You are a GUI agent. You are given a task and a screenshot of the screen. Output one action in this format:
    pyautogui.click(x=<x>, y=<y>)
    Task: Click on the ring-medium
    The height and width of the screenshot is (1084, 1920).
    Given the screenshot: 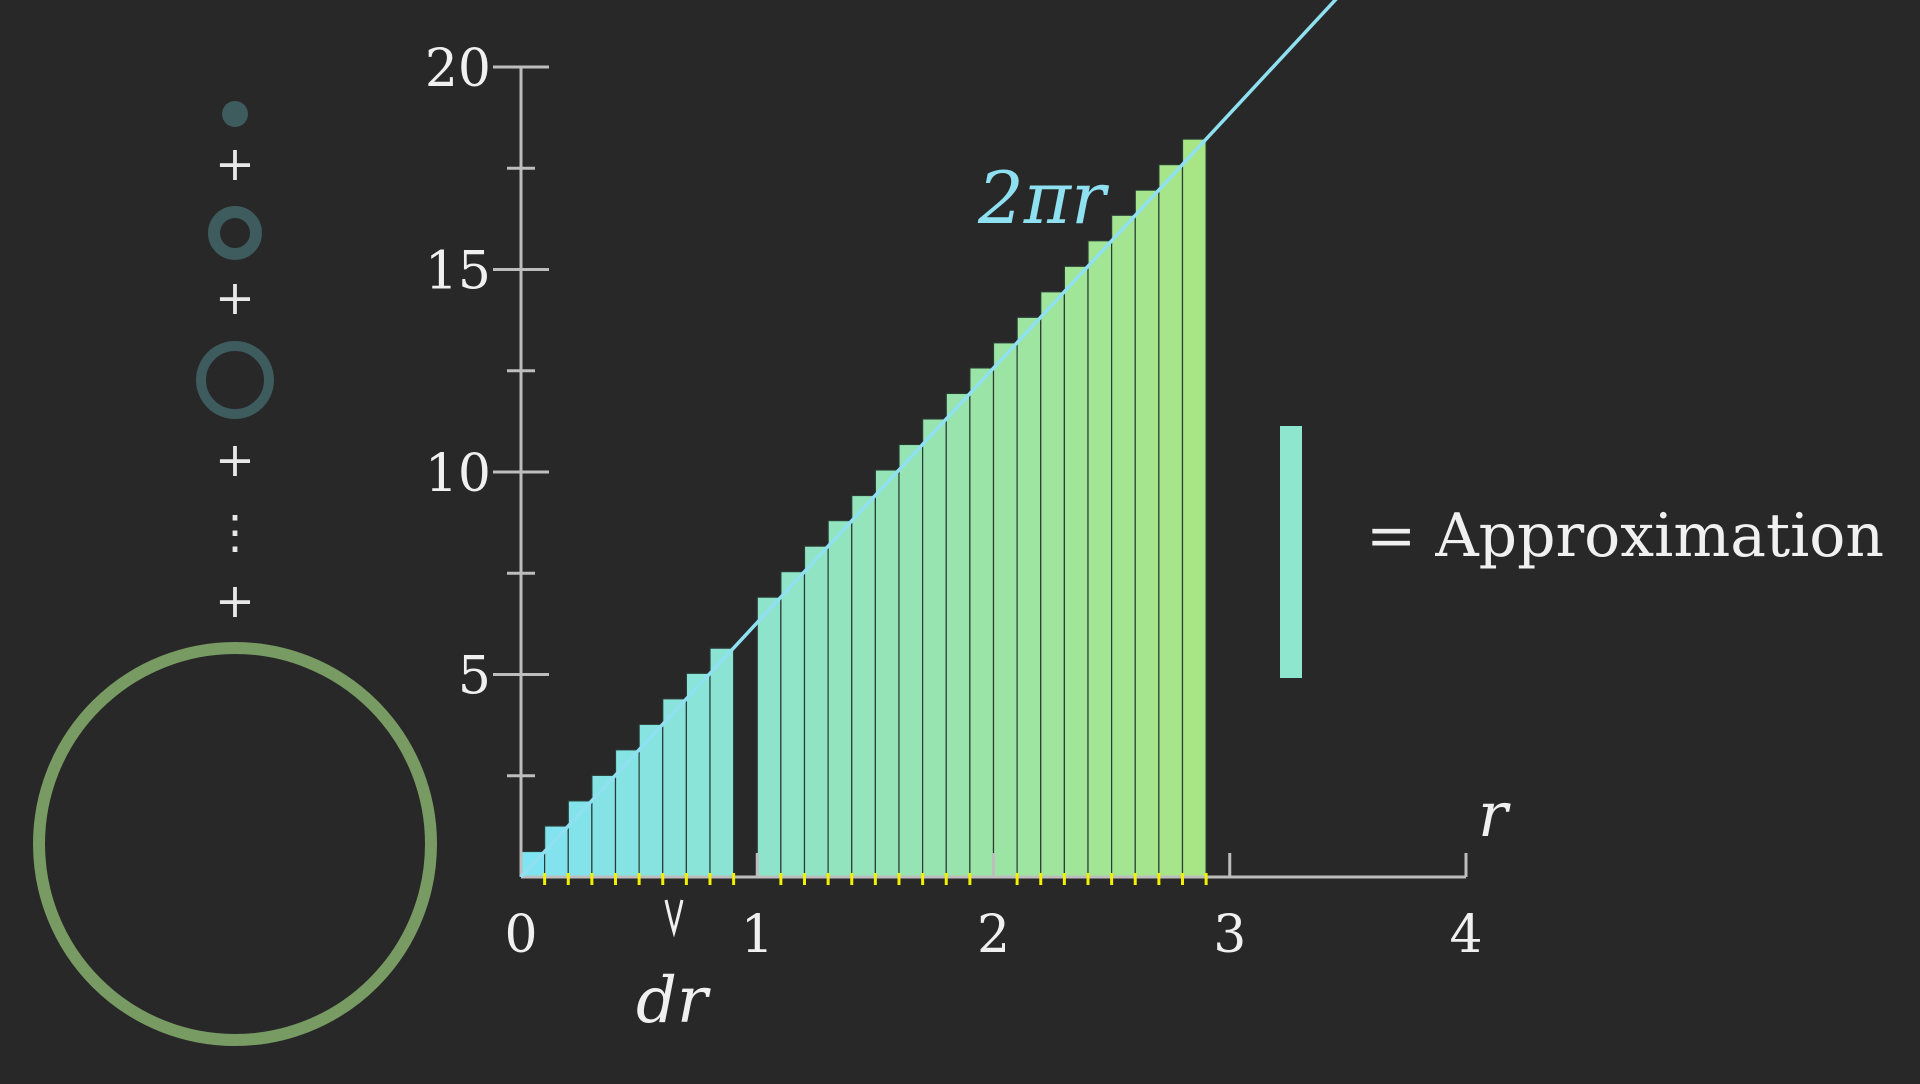 What is the action you would take?
    pyautogui.click(x=235, y=380)
    